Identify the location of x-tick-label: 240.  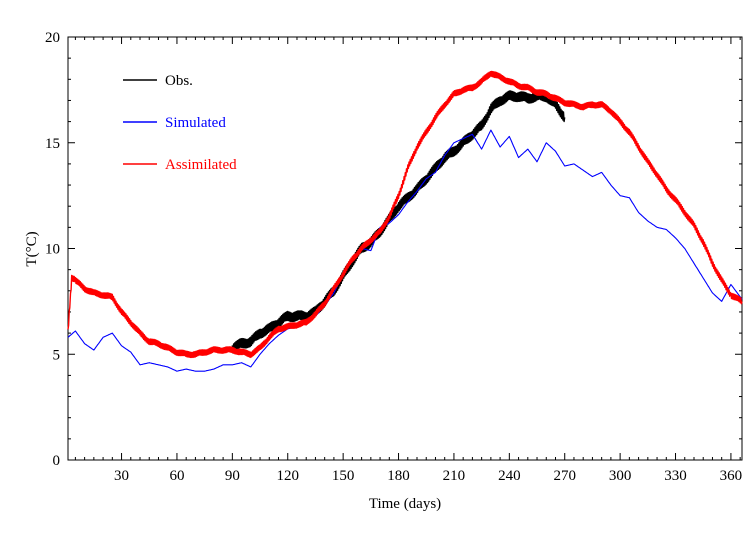
(509, 476).